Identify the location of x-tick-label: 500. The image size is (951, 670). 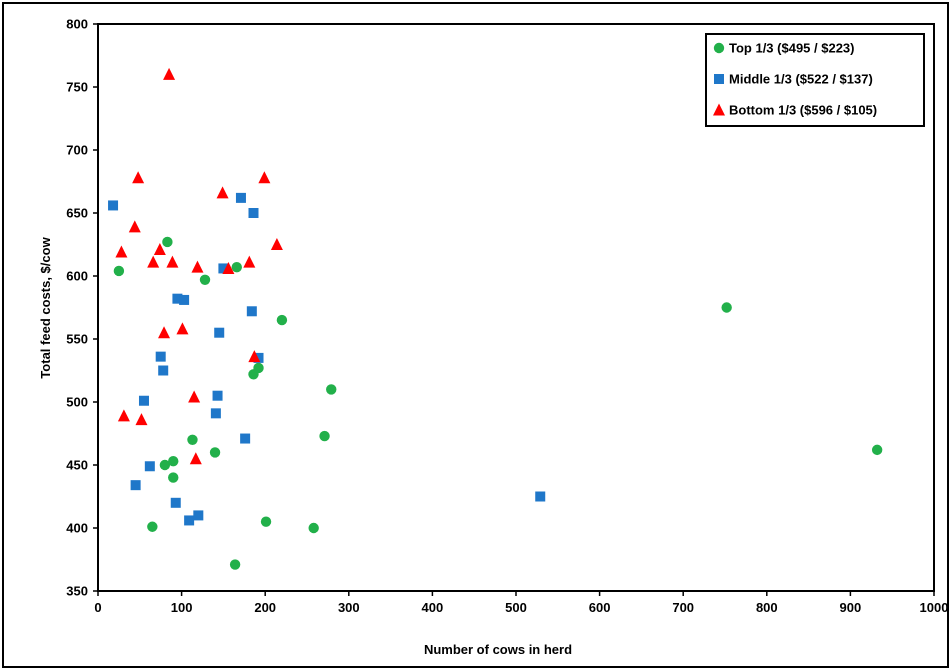
(516, 607).